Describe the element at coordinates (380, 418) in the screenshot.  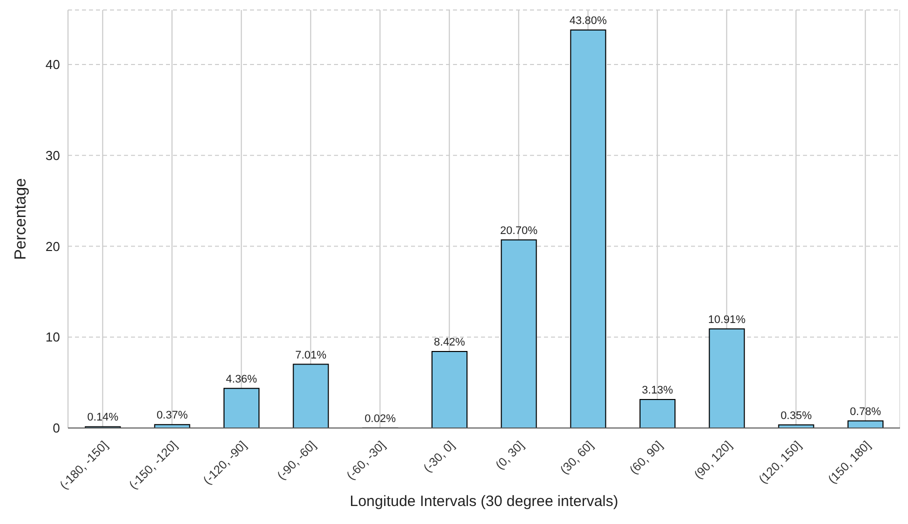
I see `data-label: 0.02%` at that location.